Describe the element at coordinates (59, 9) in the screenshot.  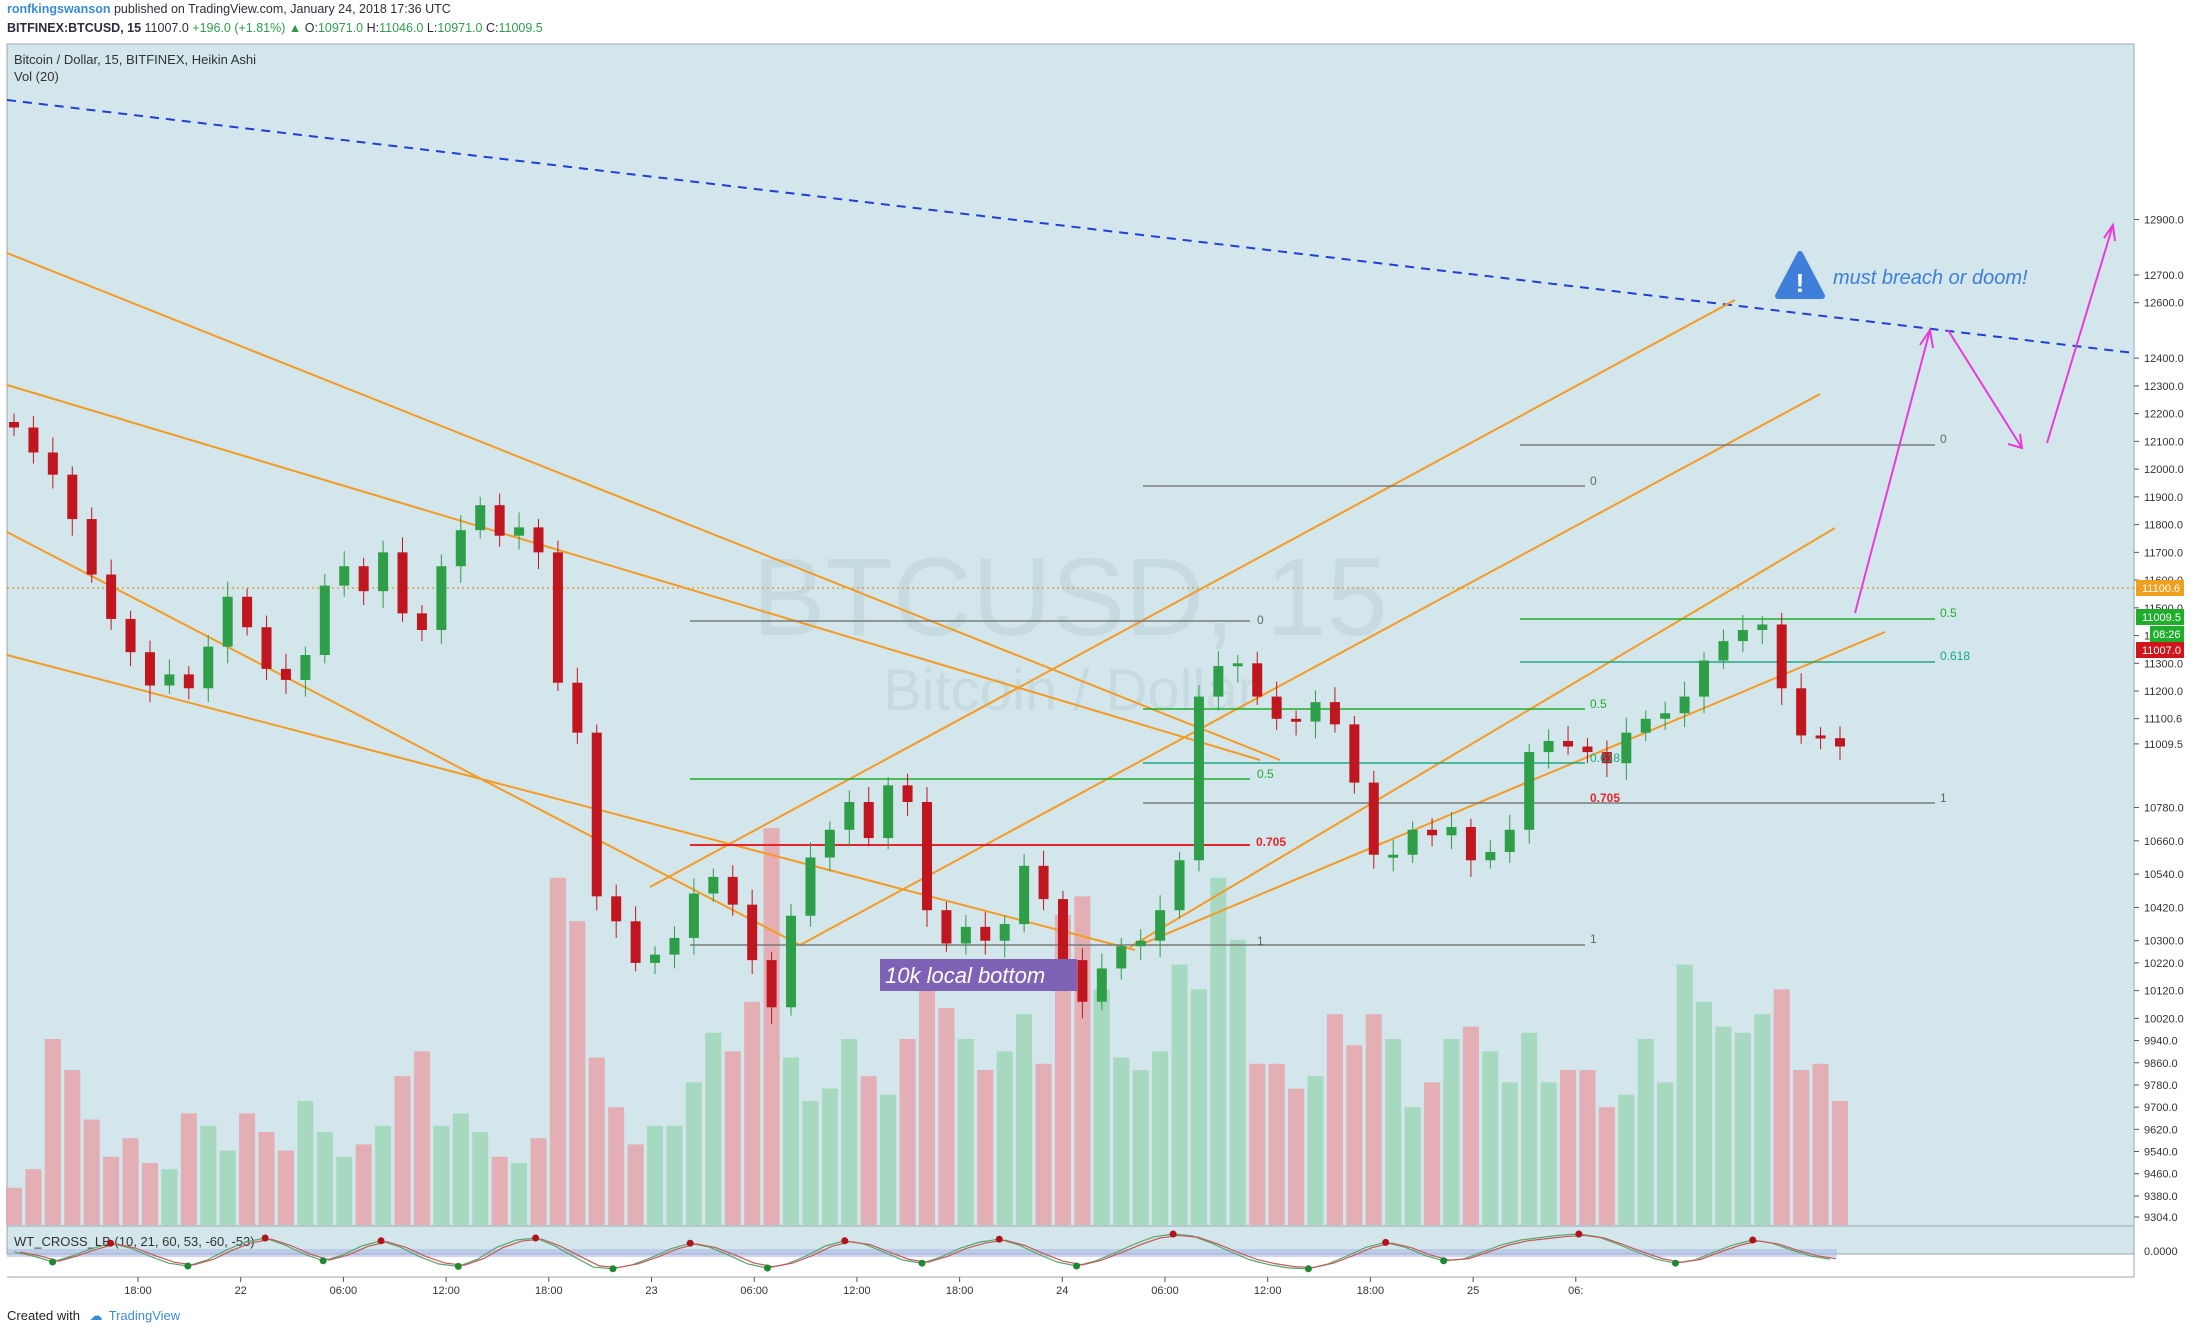
I see `author-link: ronfkingswanson` at that location.